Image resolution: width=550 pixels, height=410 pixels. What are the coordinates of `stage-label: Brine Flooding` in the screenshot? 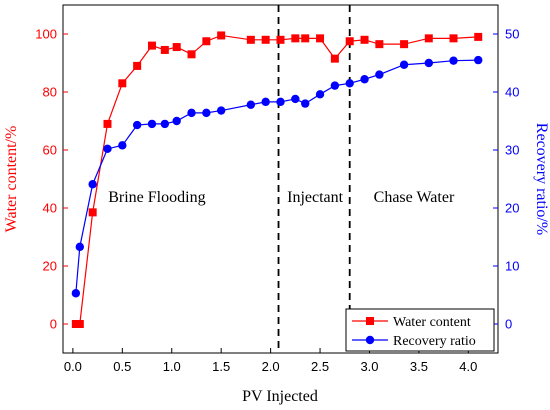 It's located at (156, 197).